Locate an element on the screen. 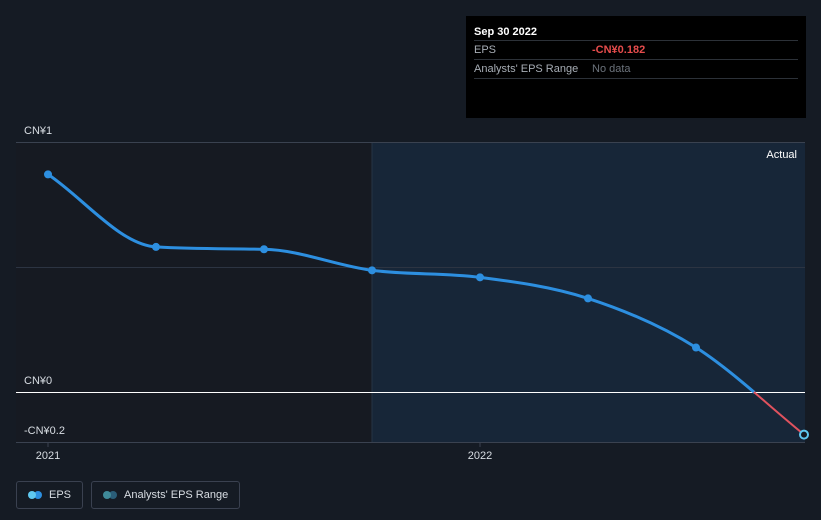  range-swatch-icon is located at coordinates (110, 495).